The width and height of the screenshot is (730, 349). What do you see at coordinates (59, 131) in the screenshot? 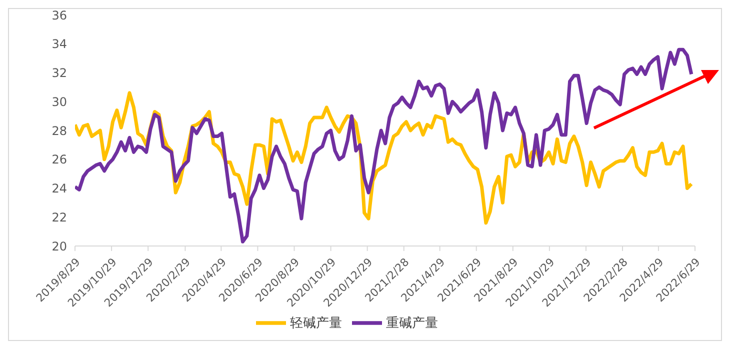
I see `y-tick-label: 28` at bounding box center [59, 131].